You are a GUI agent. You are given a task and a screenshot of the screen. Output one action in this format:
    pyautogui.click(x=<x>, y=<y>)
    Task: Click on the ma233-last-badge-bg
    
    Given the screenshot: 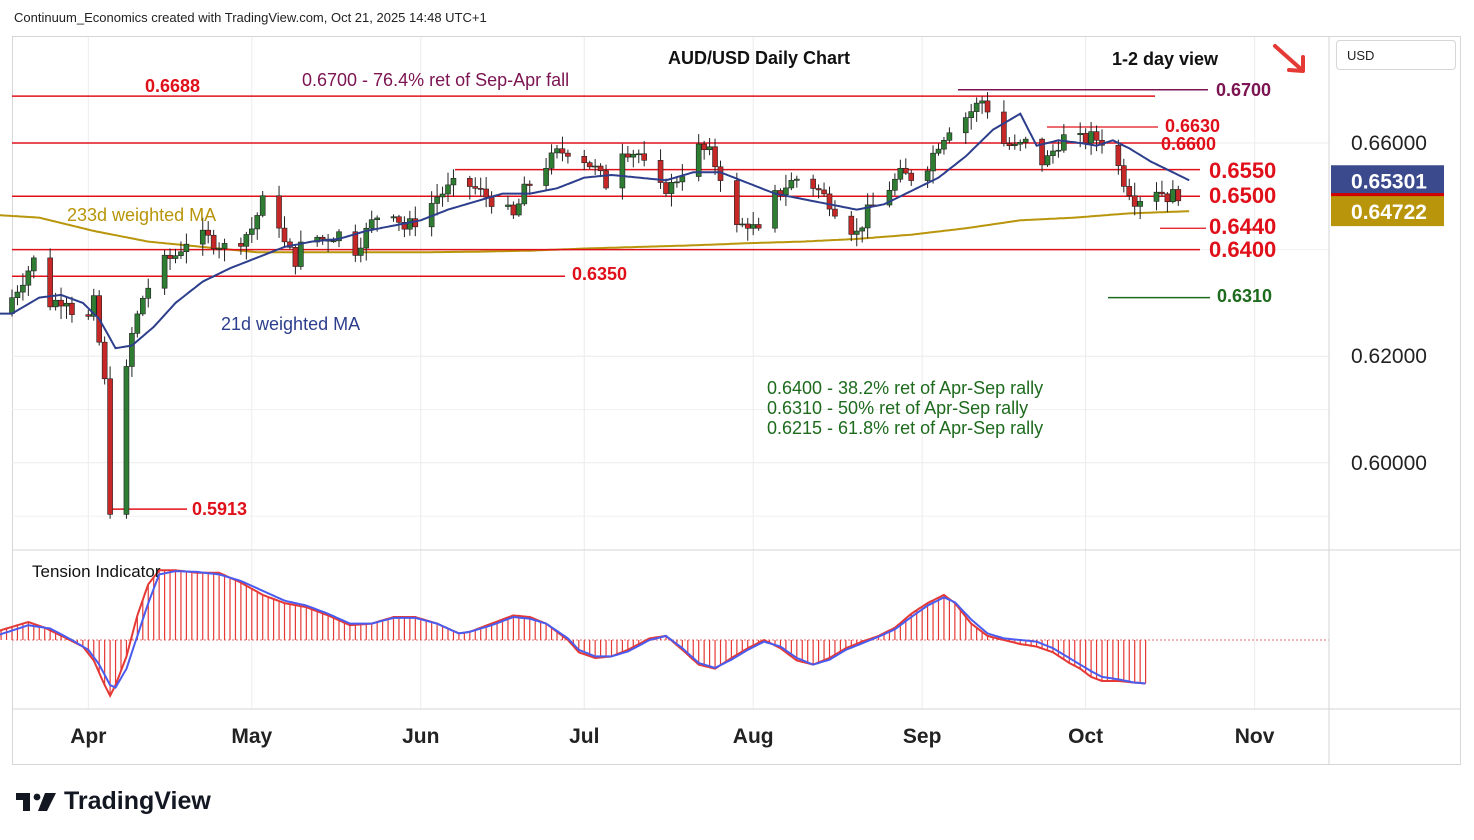 What is the action you would take?
    pyautogui.click(x=1387, y=211)
    